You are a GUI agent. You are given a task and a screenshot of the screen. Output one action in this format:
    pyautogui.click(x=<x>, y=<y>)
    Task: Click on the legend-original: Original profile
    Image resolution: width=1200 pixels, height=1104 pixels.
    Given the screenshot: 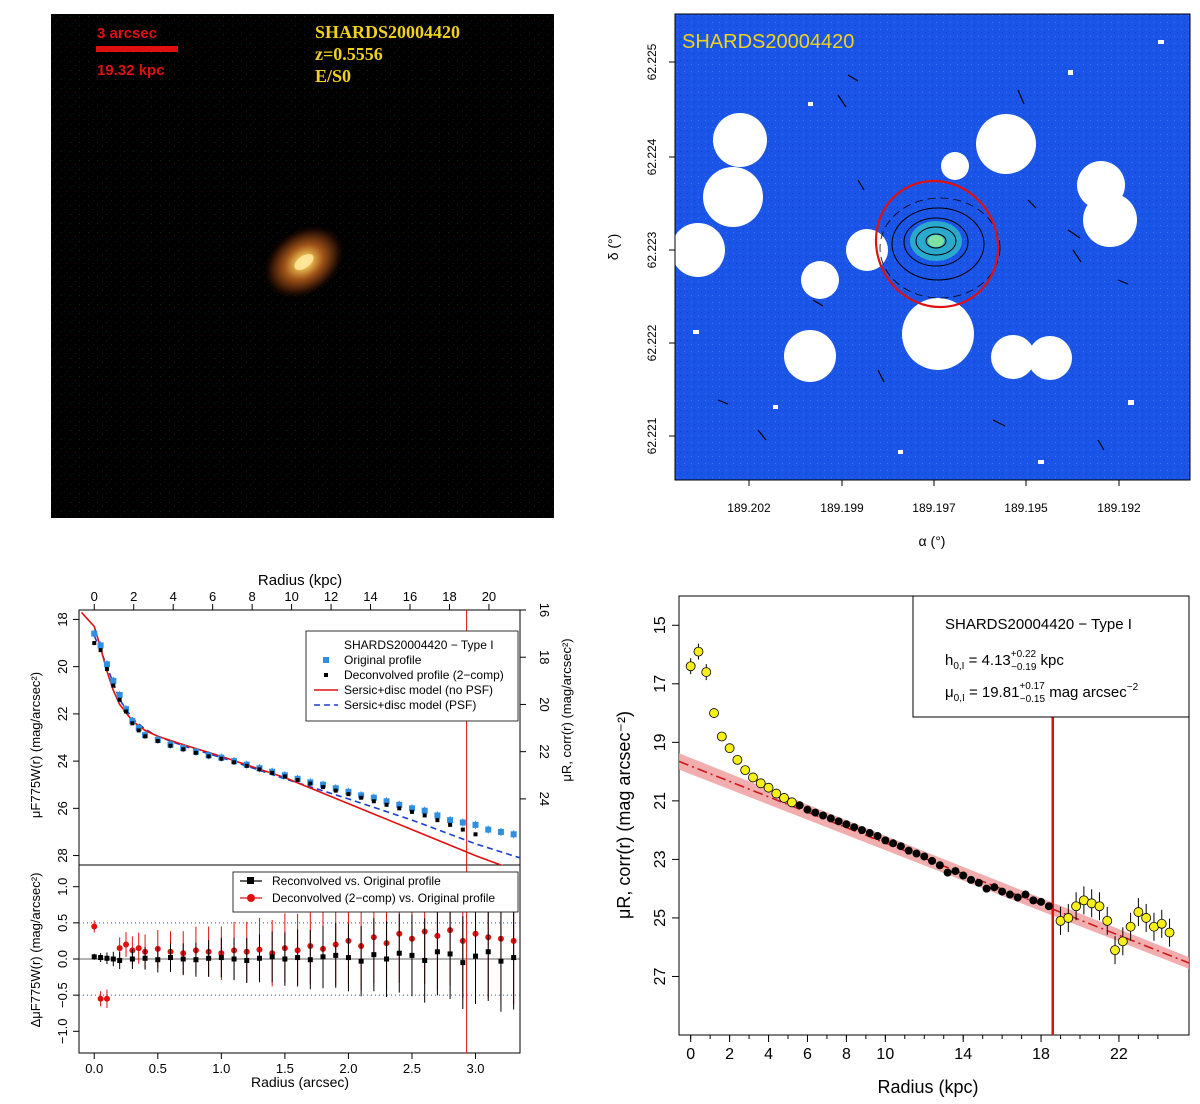 What is the action you would take?
    pyautogui.click(x=383, y=660)
    